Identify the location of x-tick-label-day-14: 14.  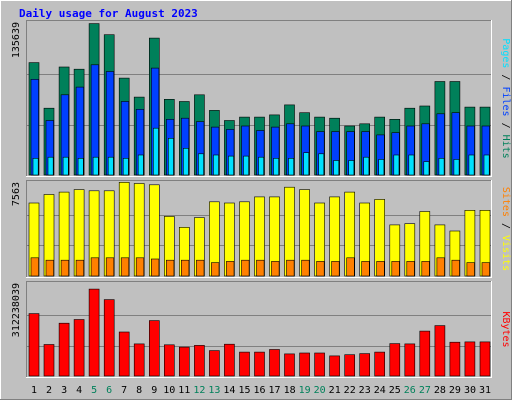
(229, 390).